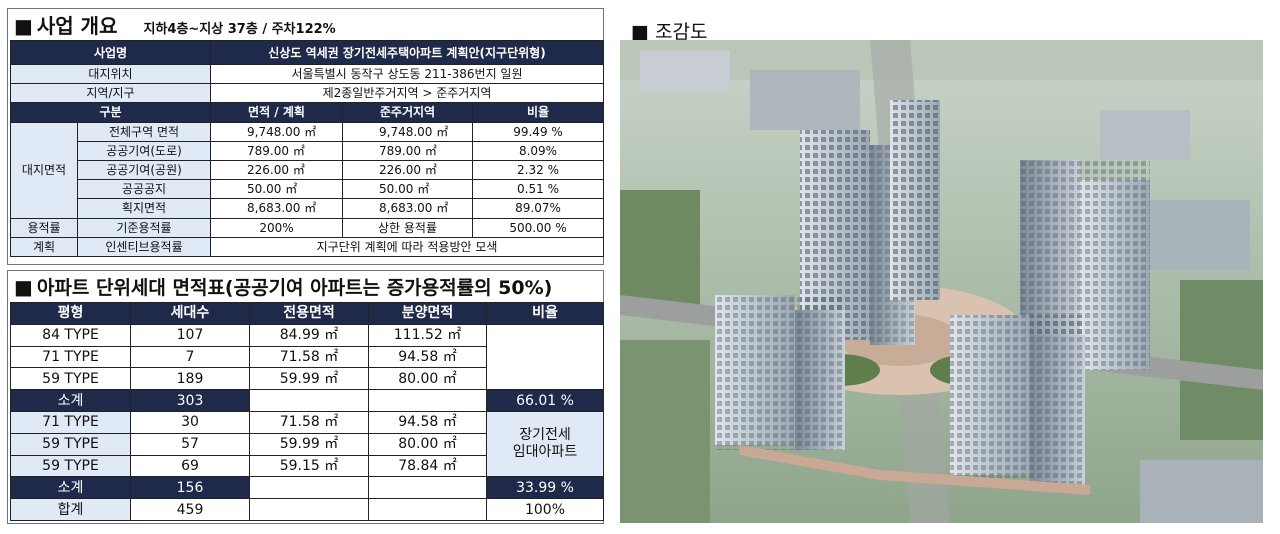 The width and height of the screenshot is (1280, 534). I want to click on subtotal-ratio: 66.01 %, so click(545, 400).